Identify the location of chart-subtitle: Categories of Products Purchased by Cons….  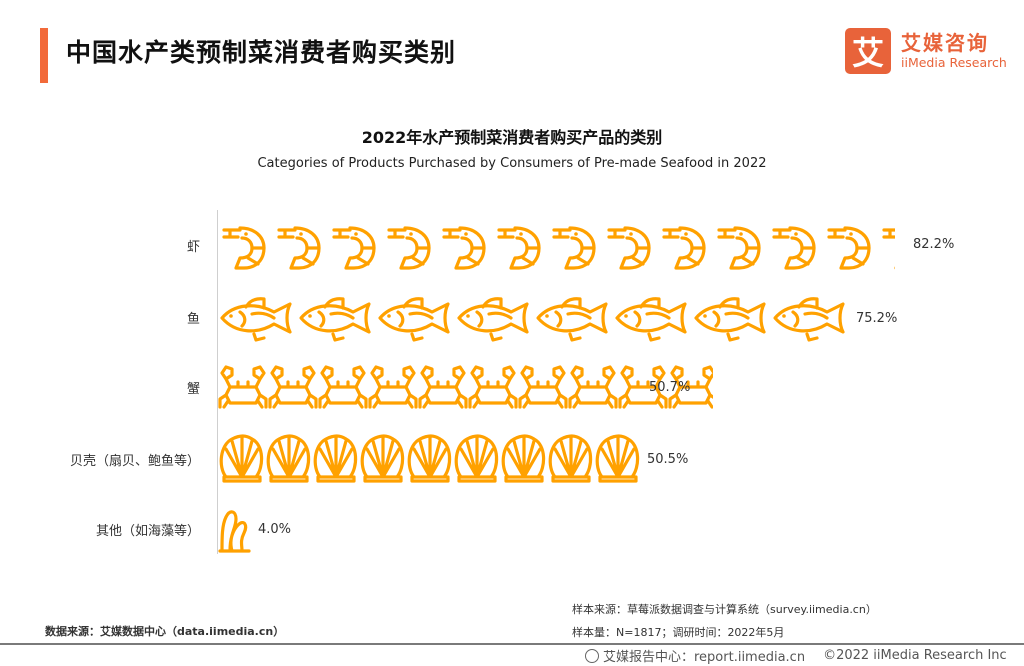
(512, 163).